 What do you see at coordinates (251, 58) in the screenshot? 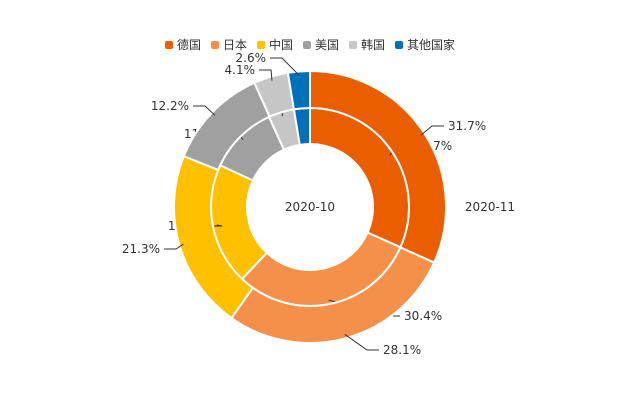
I see `data-label: 2.6%` at bounding box center [251, 58].